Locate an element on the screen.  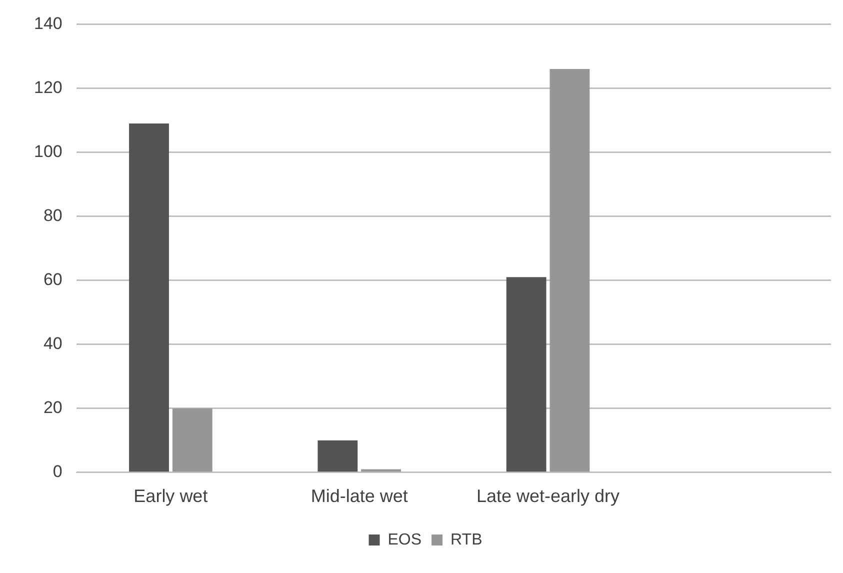
y-tick-label: 60 is located at coordinates (52, 279).